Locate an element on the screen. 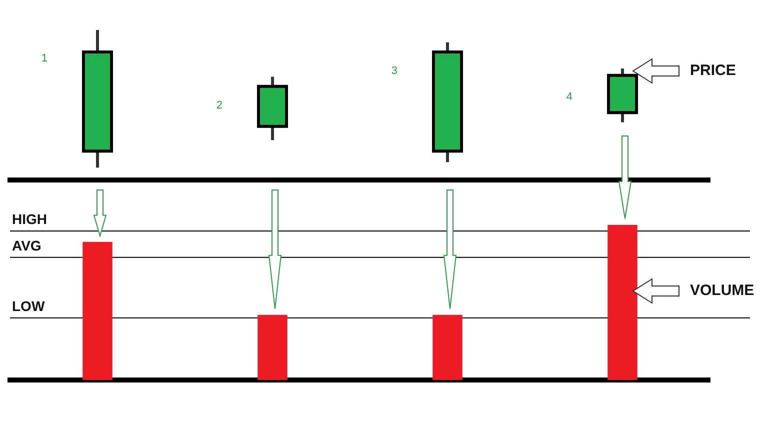  annotation: PRICE is located at coordinates (713, 70).